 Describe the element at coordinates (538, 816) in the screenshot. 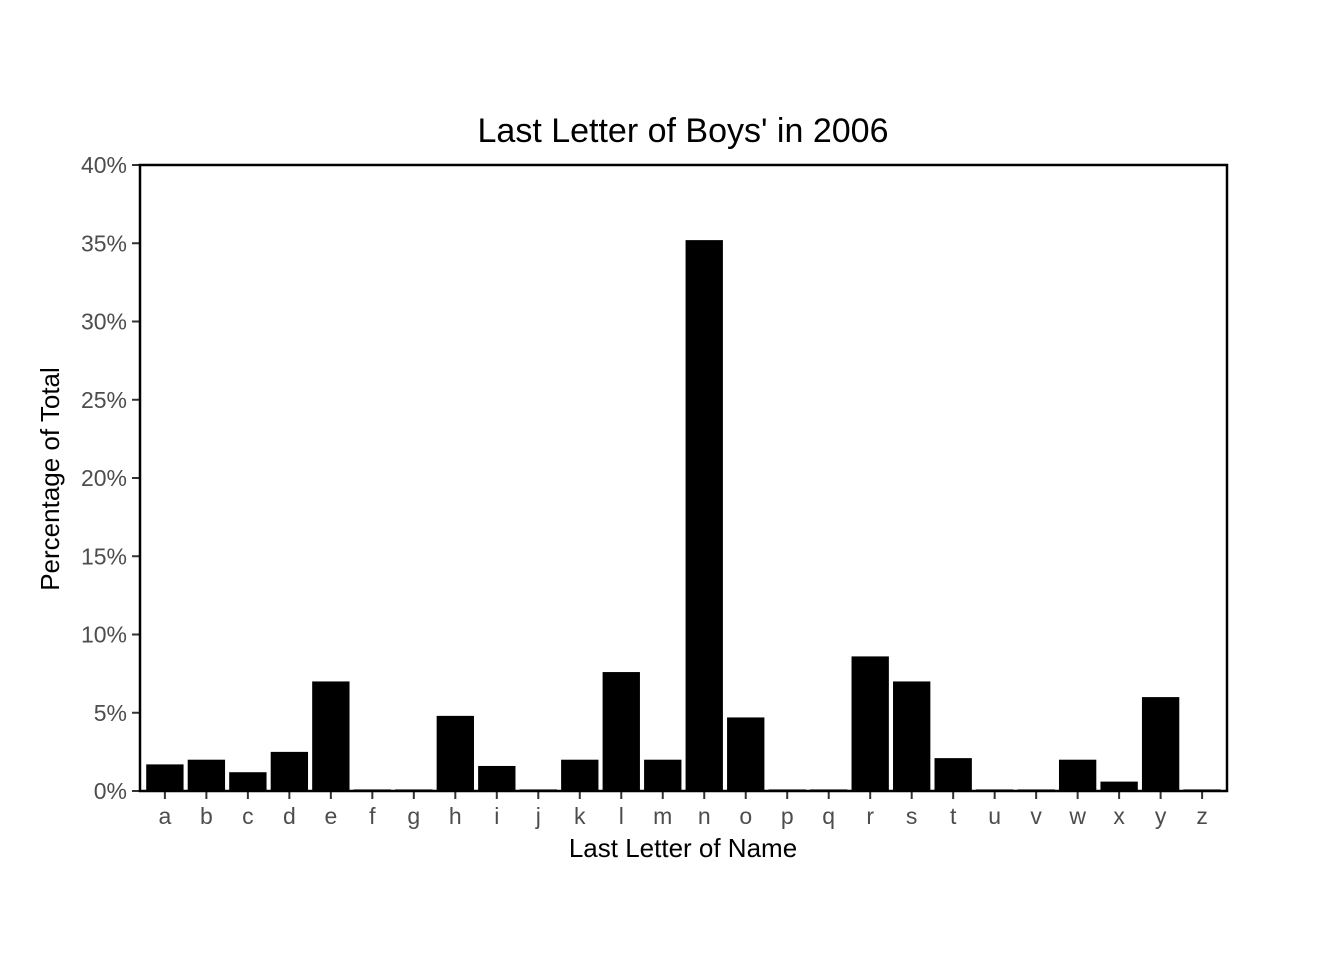

I see `x-tick-label-j: j` at that location.